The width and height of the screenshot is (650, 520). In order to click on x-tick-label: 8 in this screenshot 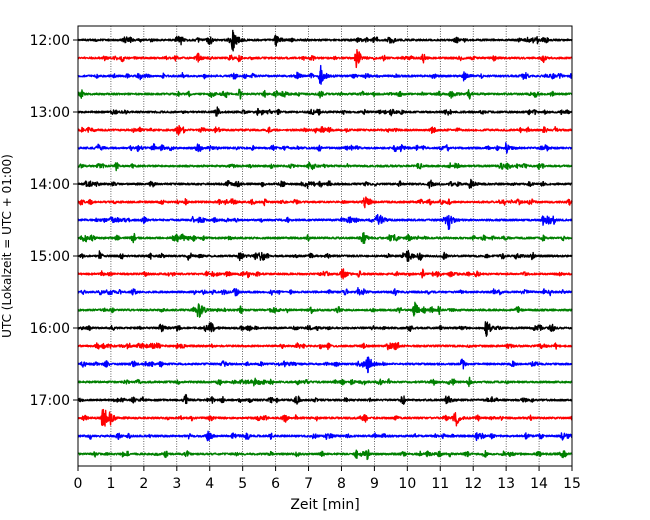, I will do `click(341, 484)`.